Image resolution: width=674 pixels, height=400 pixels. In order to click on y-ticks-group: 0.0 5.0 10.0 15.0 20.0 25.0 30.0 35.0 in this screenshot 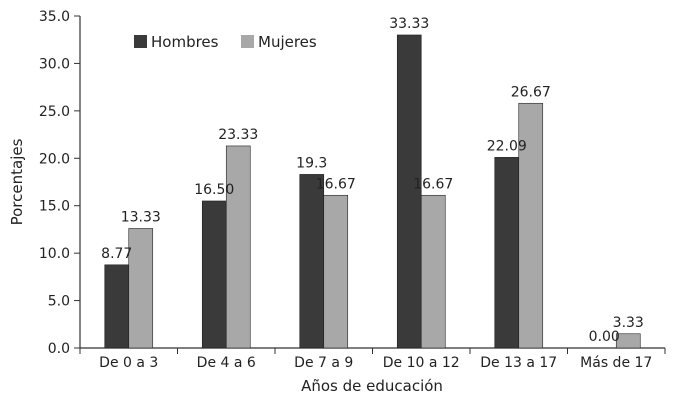, I will do `click(59, 183)`.